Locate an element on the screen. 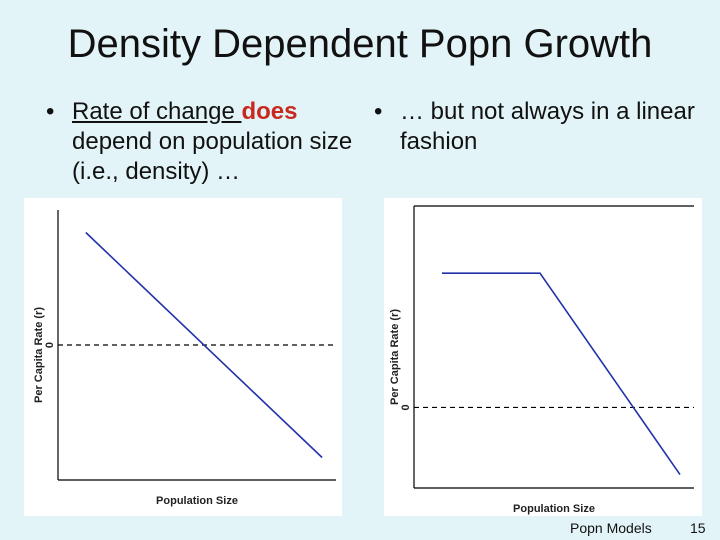 Image resolution: width=720 pixels, height=540 pixels. bullet-left-part1: Rate of change is located at coordinates (157, 111).